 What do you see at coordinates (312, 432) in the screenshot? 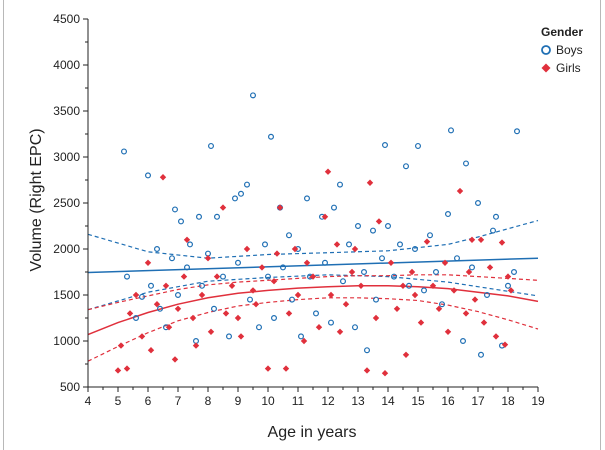
I see `x-axis-title: Age in years` at bounding box center [312, 432].